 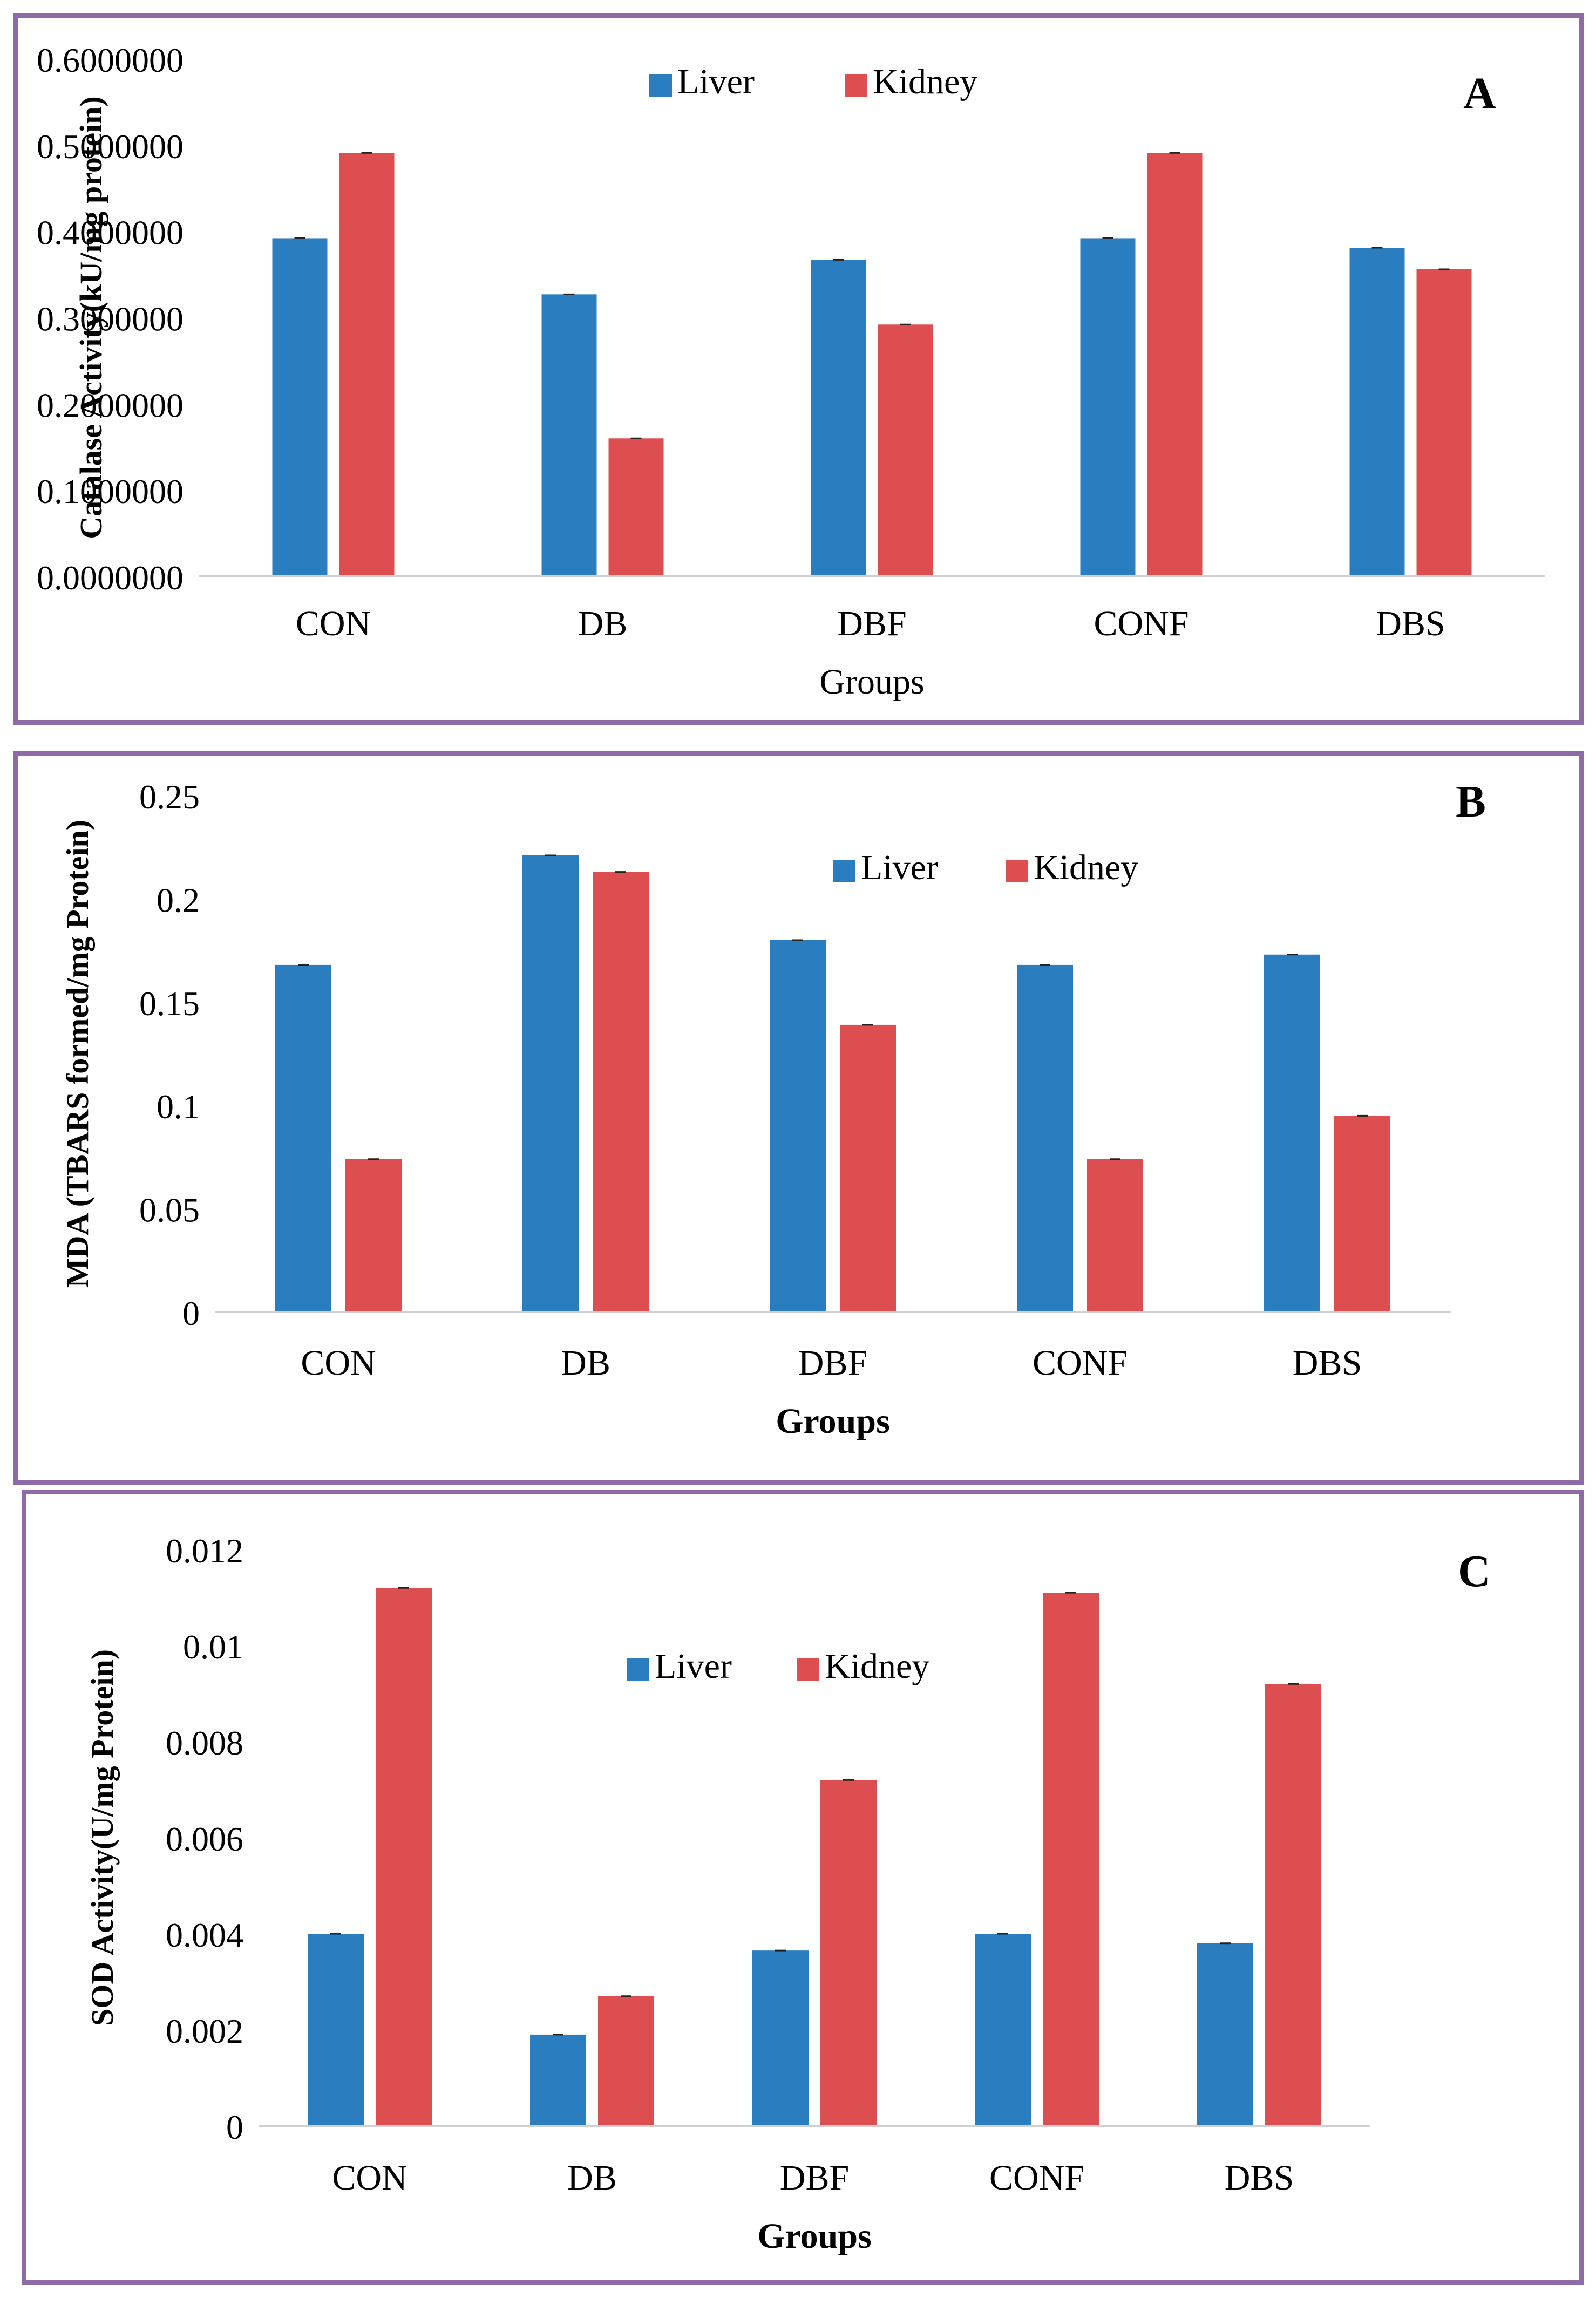 What do you see at coordinates (1471, 802) in the screenshot?
I see `panel-label: B` at bounding box center [1471, 802].